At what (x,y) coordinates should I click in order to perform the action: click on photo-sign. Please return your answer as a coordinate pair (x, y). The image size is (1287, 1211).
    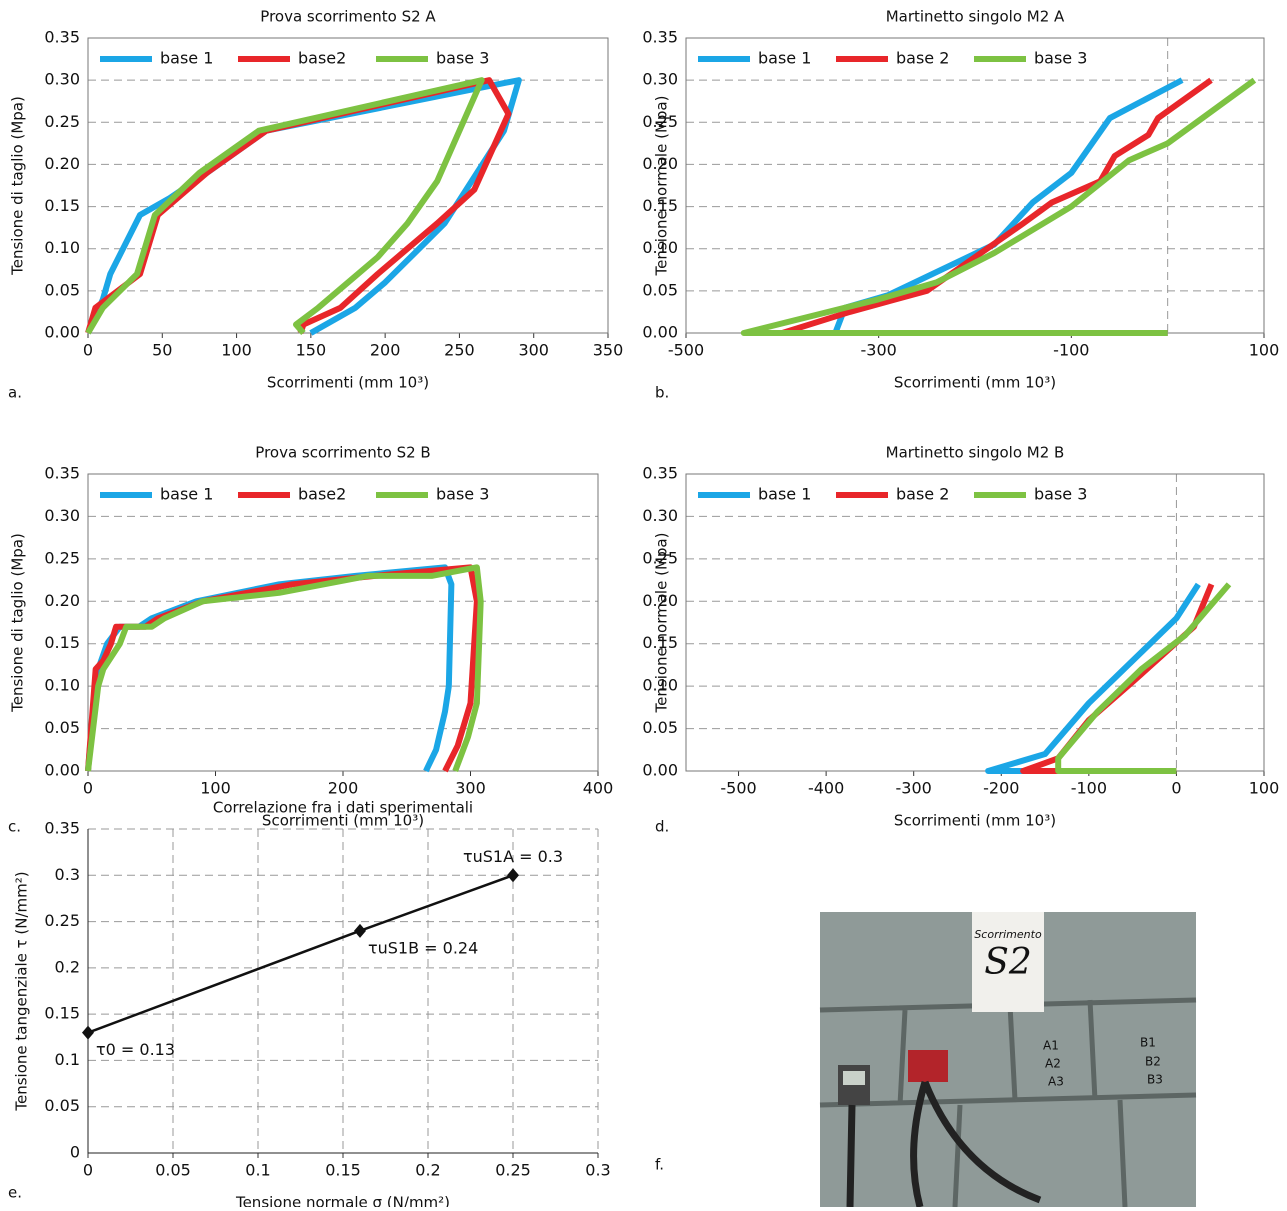
    Looking at the image, I should click on (1008, 962).